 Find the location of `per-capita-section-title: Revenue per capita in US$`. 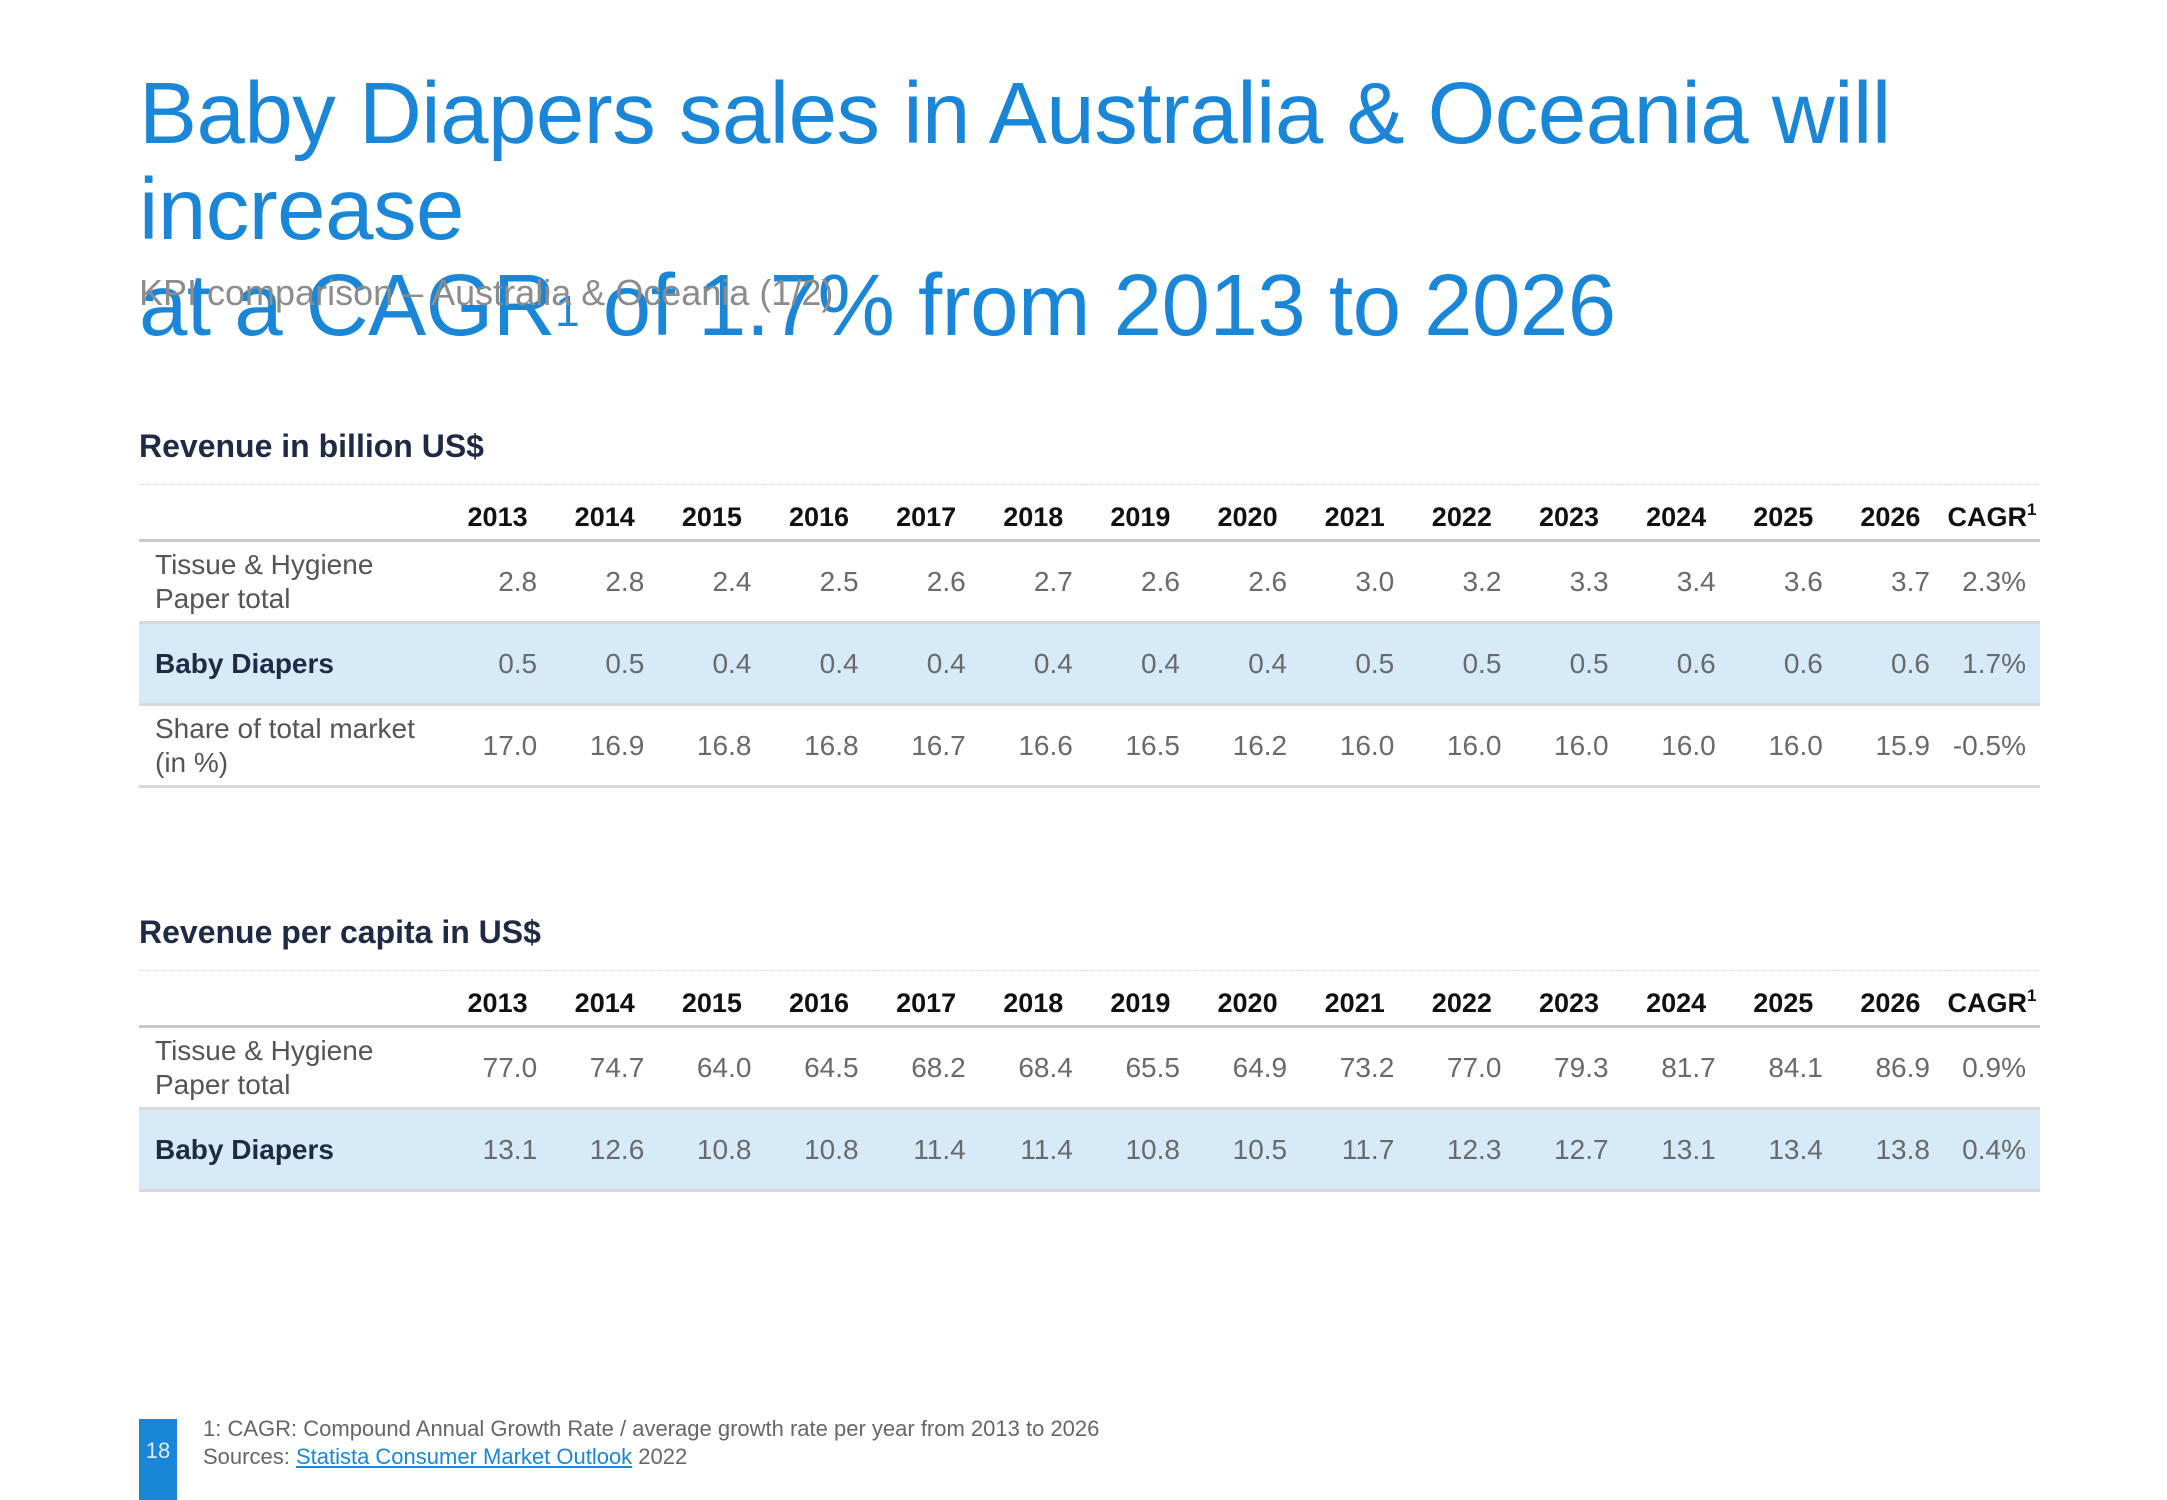

per-capita-section-title: Revenue per capita in US$ is located at coordinates (340, 932).